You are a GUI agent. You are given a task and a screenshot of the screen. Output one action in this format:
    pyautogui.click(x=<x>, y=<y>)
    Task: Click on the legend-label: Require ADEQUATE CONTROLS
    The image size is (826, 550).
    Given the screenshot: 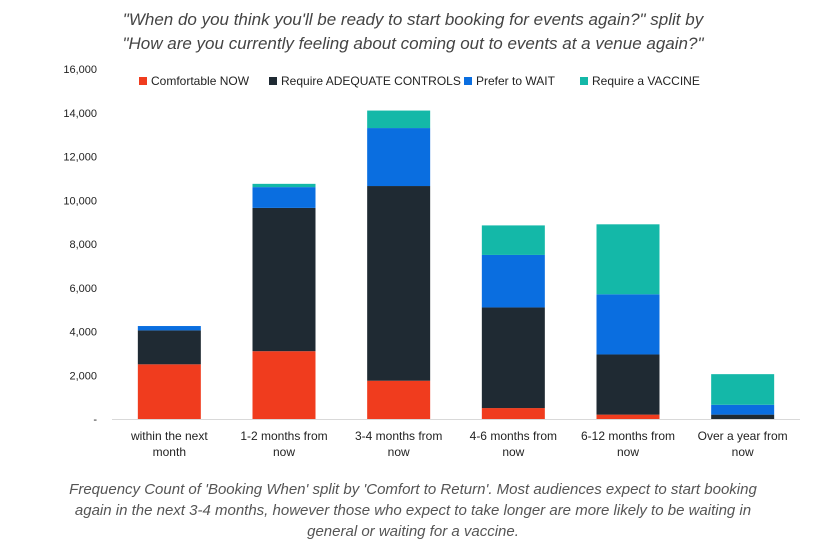 What is the action you would take?
    pyautogui.click(x=371, y=81)
    